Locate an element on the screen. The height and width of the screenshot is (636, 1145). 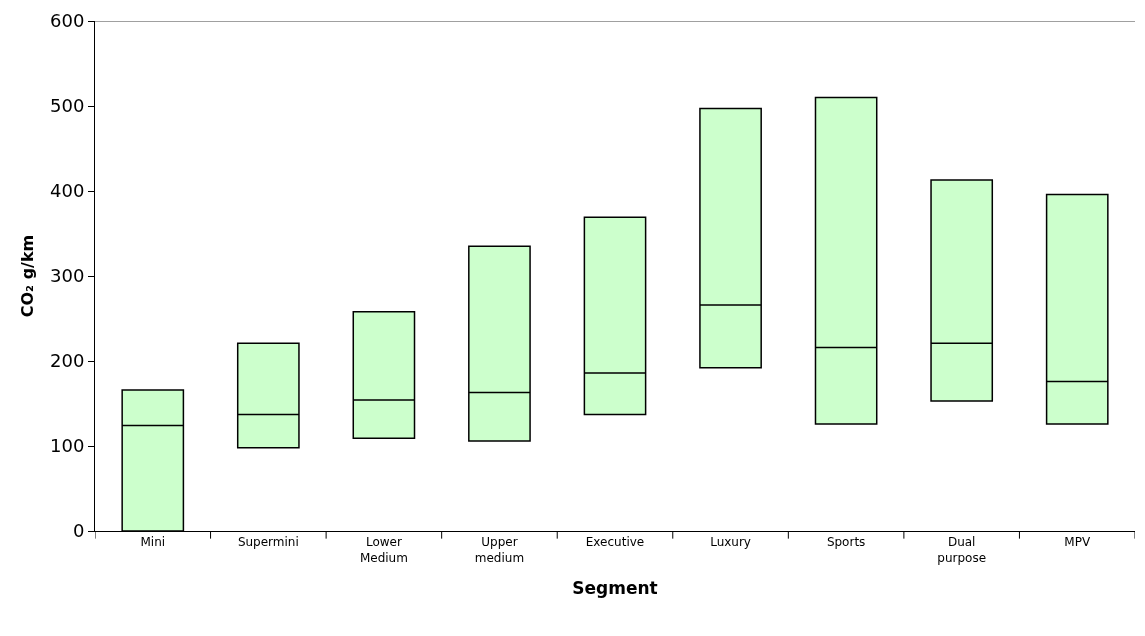
y-tick-label: 500 is located at coordinates (67, 106).